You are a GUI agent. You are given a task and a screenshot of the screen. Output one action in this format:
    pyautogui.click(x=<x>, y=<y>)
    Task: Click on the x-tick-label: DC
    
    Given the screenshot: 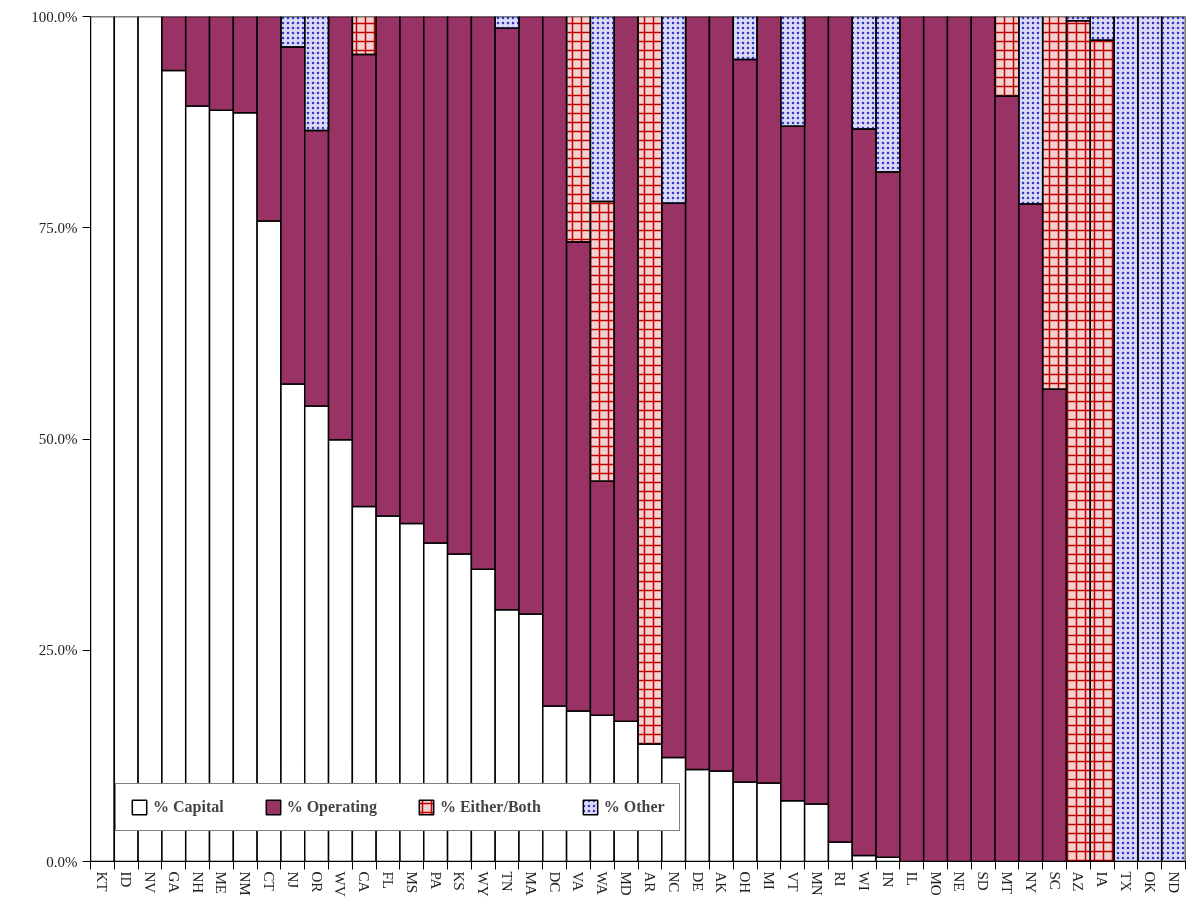 What is the action you would take?
    pyautogui.click(x=554, y=882)
    